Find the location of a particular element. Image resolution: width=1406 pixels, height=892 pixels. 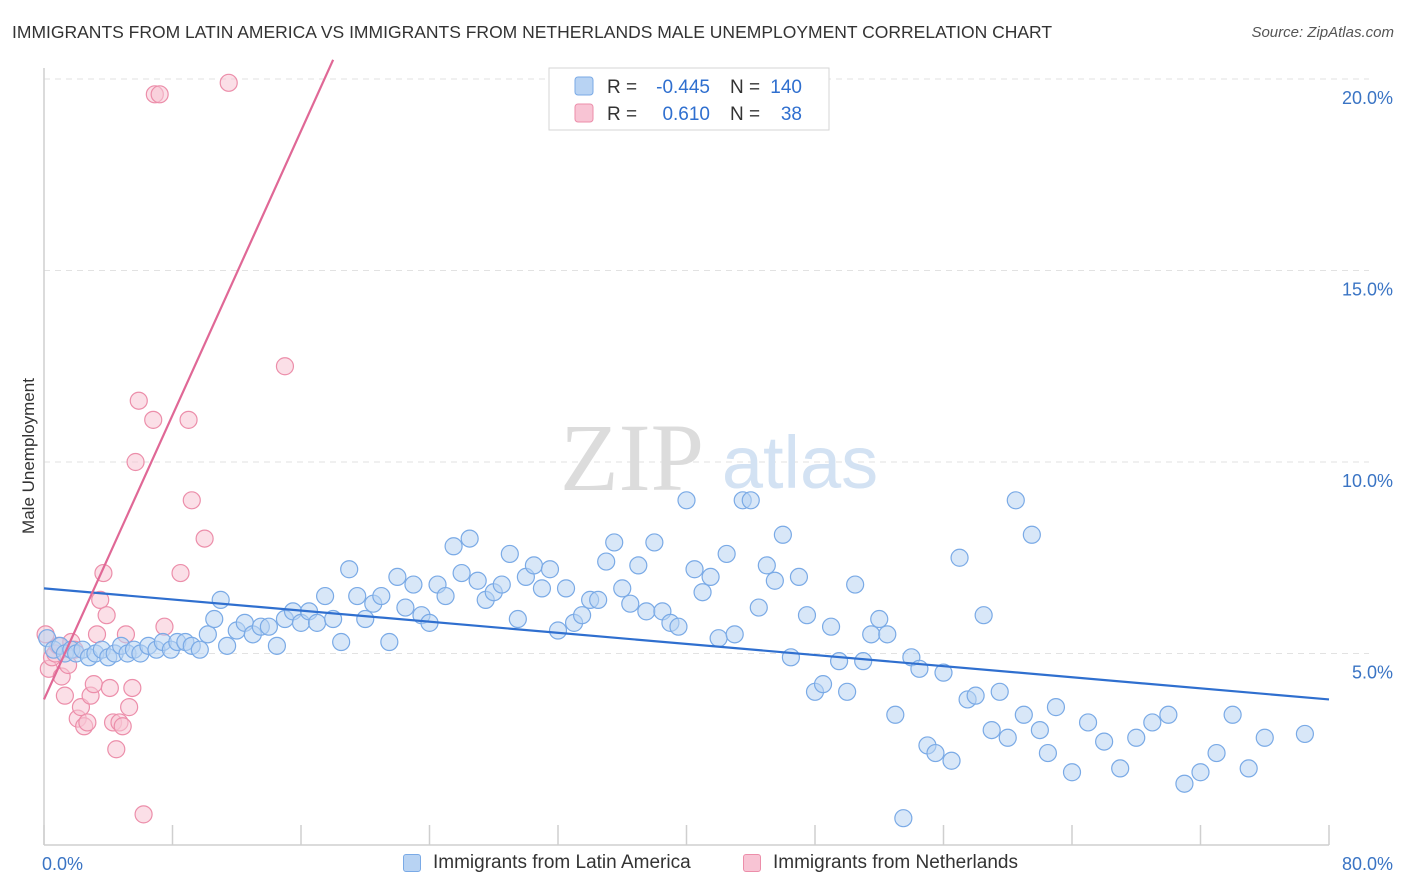

latin-america-trend-line is located at coordinates (686, 644).